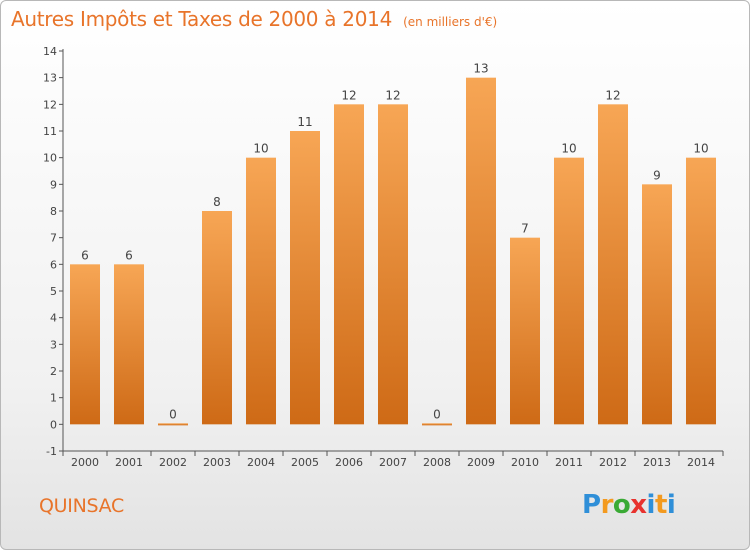 This screenshot has width=750, height=550. Describe the element at coordinates (450, 22) in the screenshot. I see `unit-note: (en milliers d'€)` at that location.